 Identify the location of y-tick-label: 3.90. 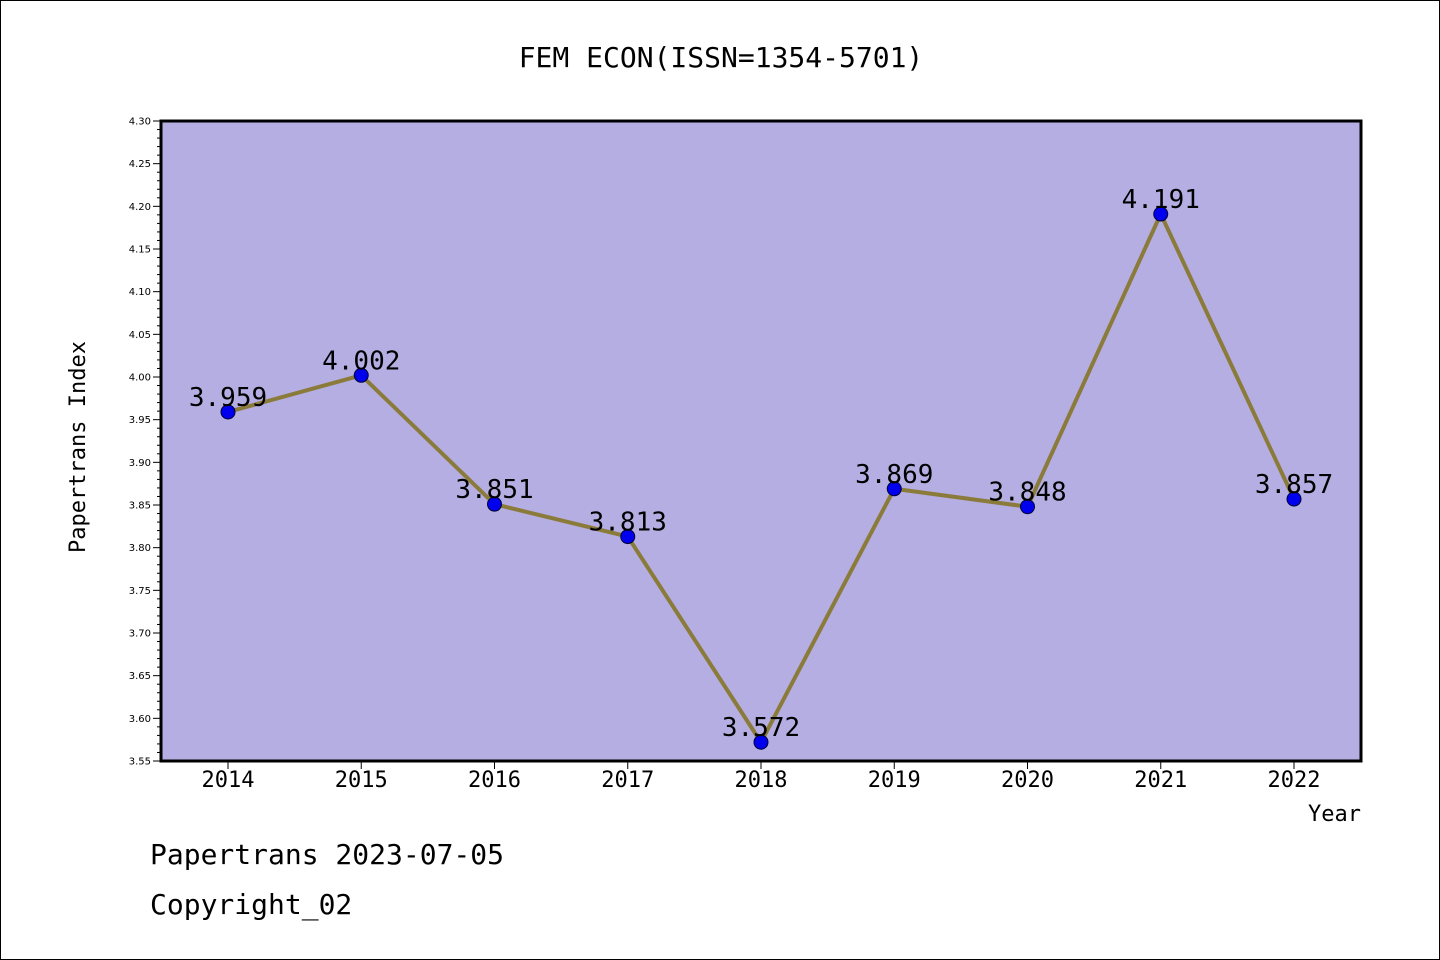
(140, 463).